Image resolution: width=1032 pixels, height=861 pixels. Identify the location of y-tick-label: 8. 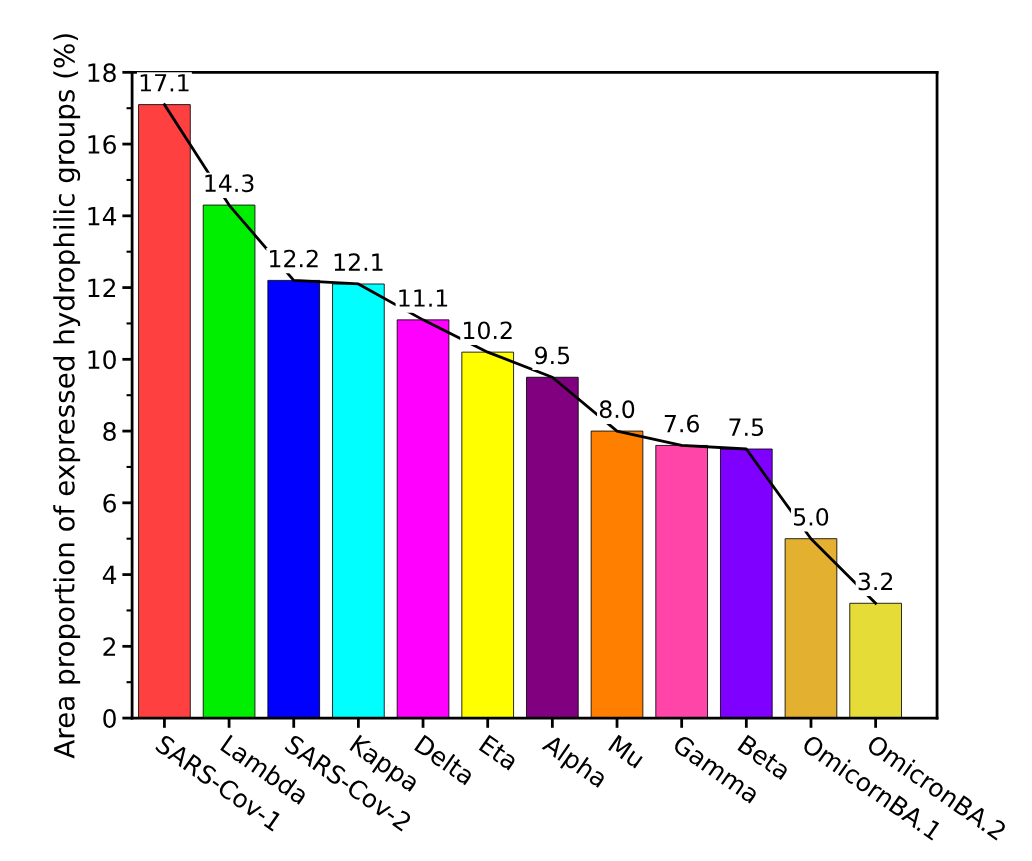
(109, 431).